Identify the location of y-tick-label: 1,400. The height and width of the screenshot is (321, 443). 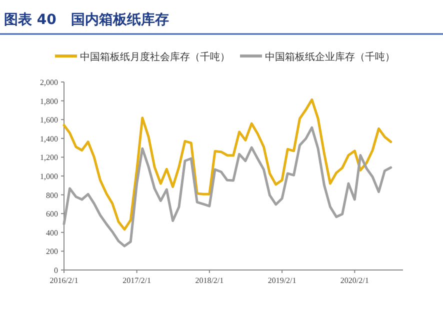
(49, 139).